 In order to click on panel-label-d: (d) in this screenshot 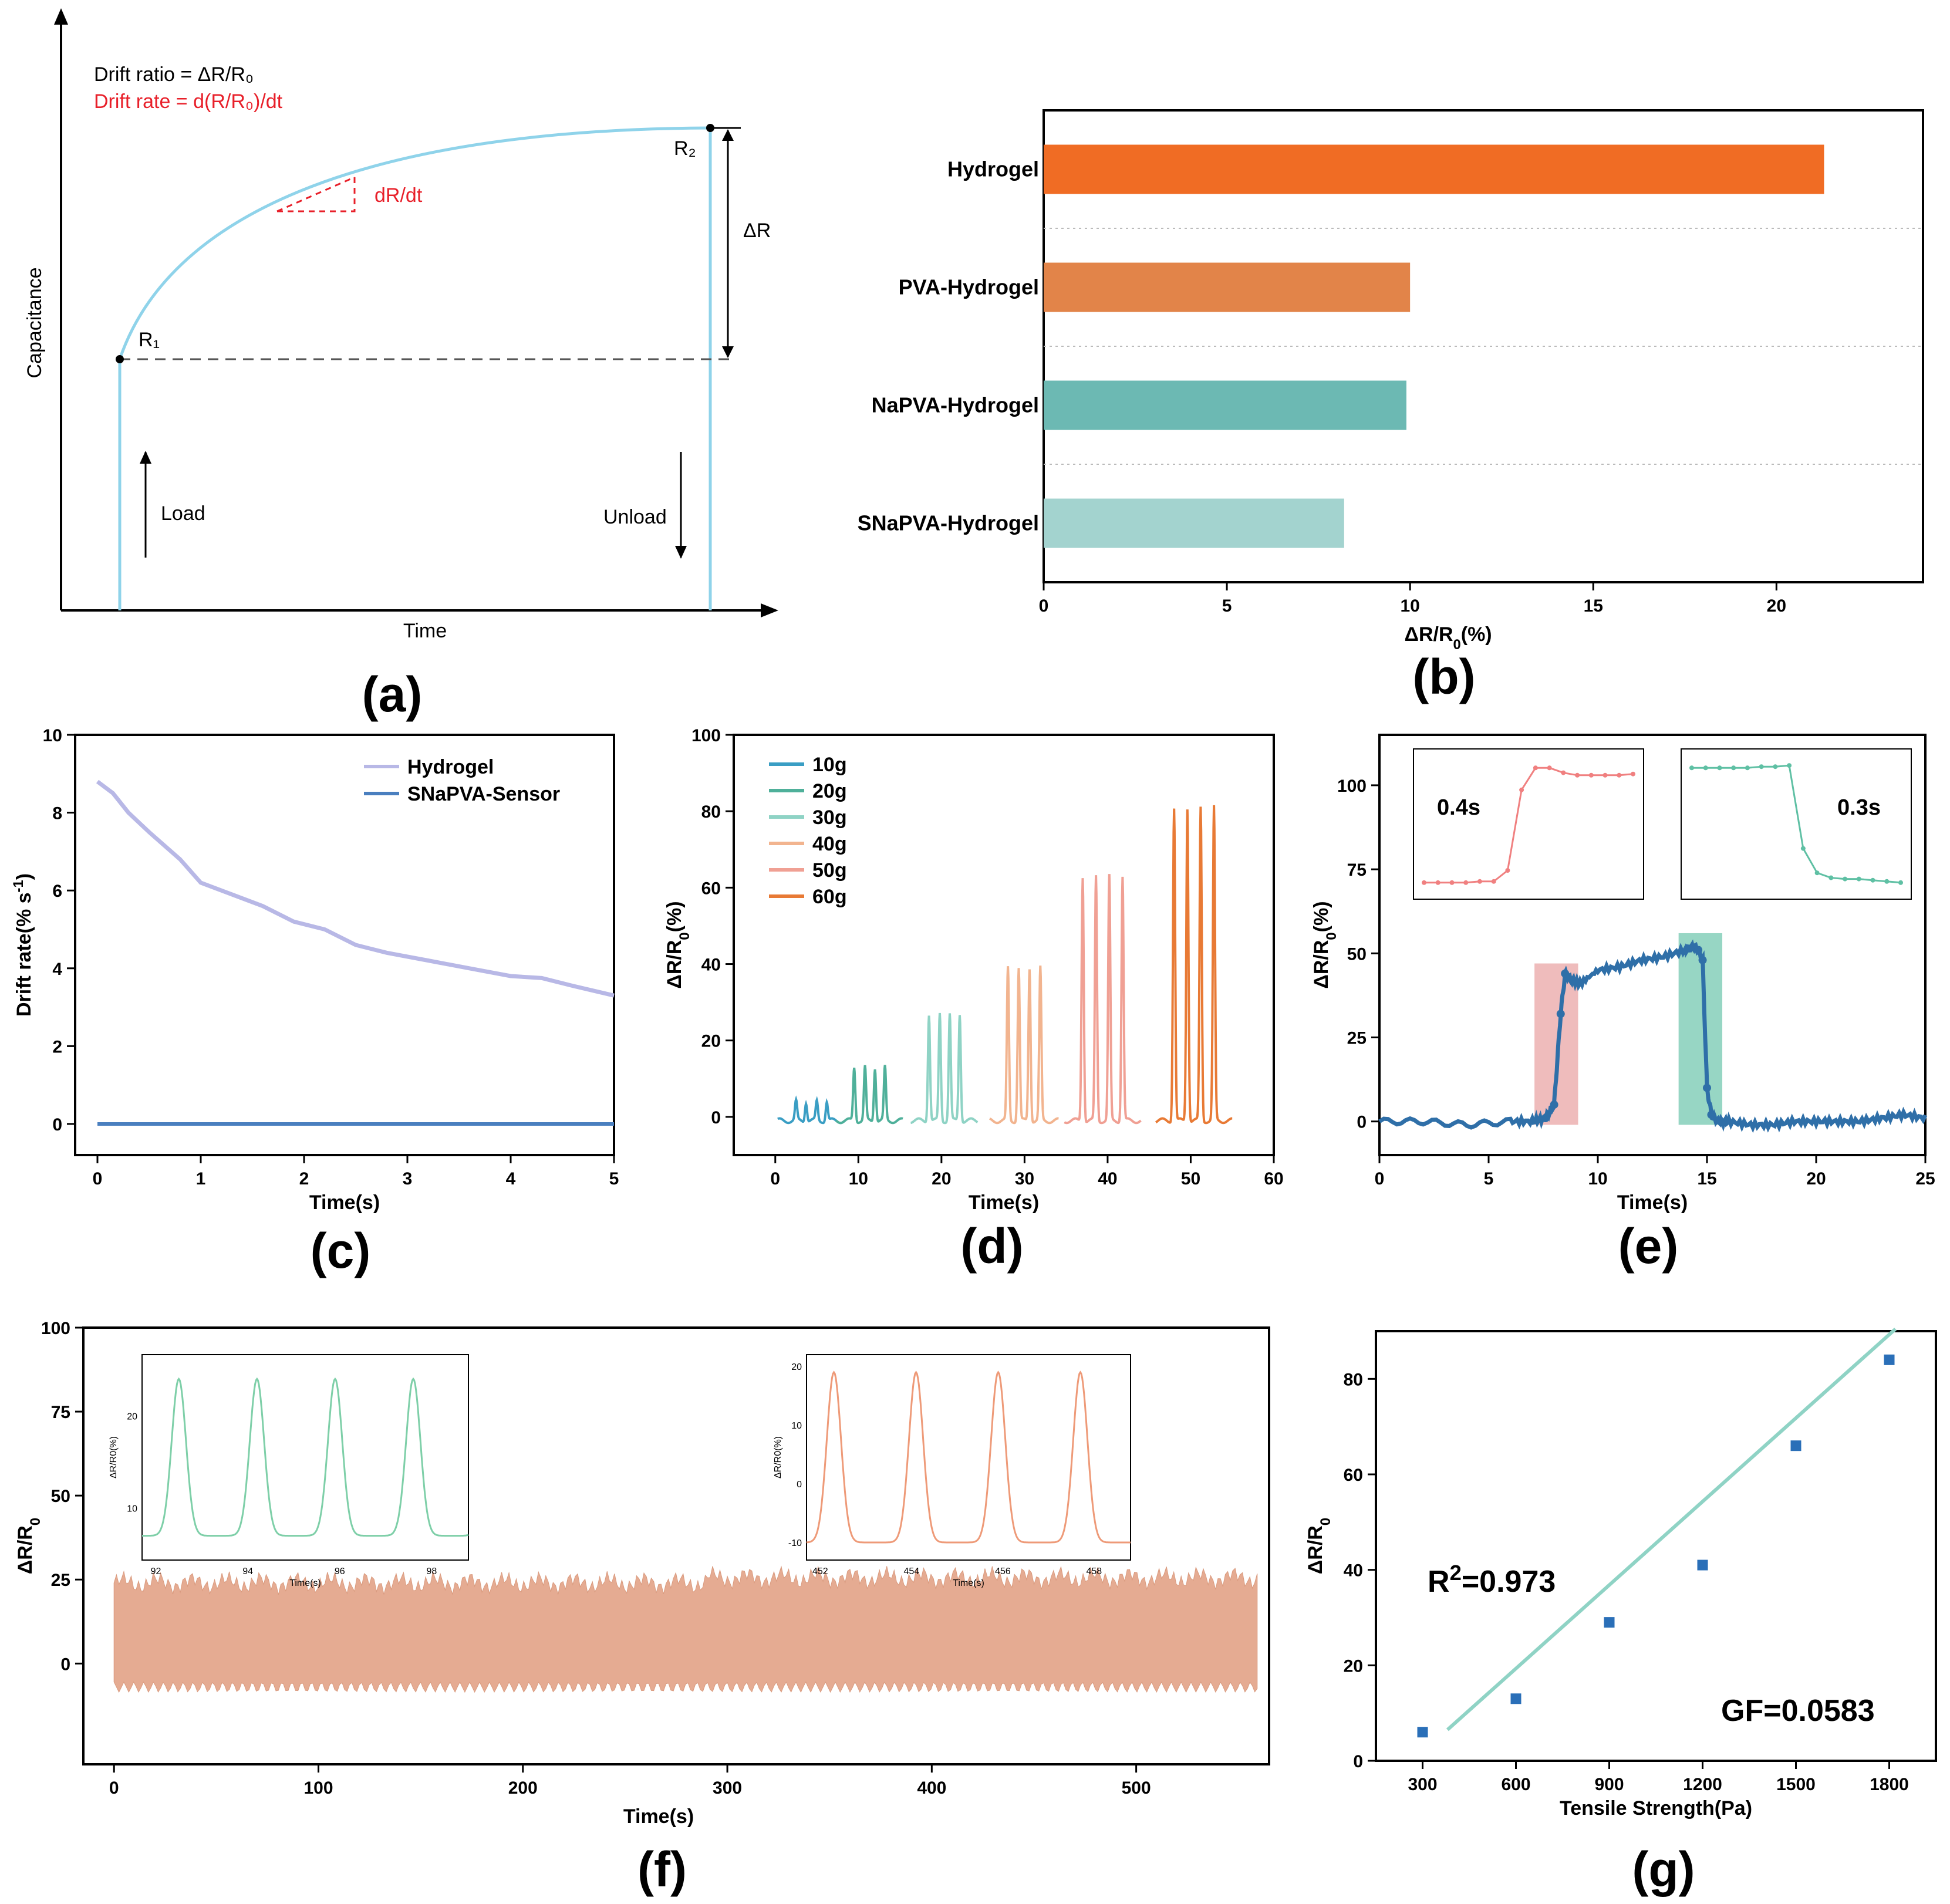, I will do `click(992, 1246)`.